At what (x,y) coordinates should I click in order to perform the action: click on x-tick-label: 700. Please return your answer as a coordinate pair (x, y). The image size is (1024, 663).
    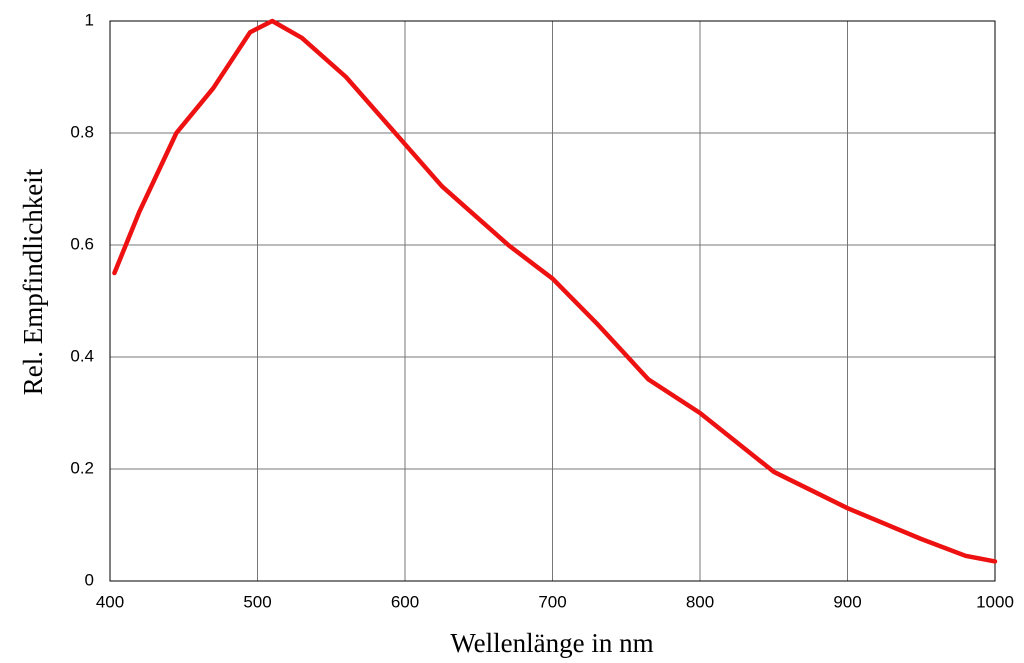
    Looking at the image, I should click on (552, 601).